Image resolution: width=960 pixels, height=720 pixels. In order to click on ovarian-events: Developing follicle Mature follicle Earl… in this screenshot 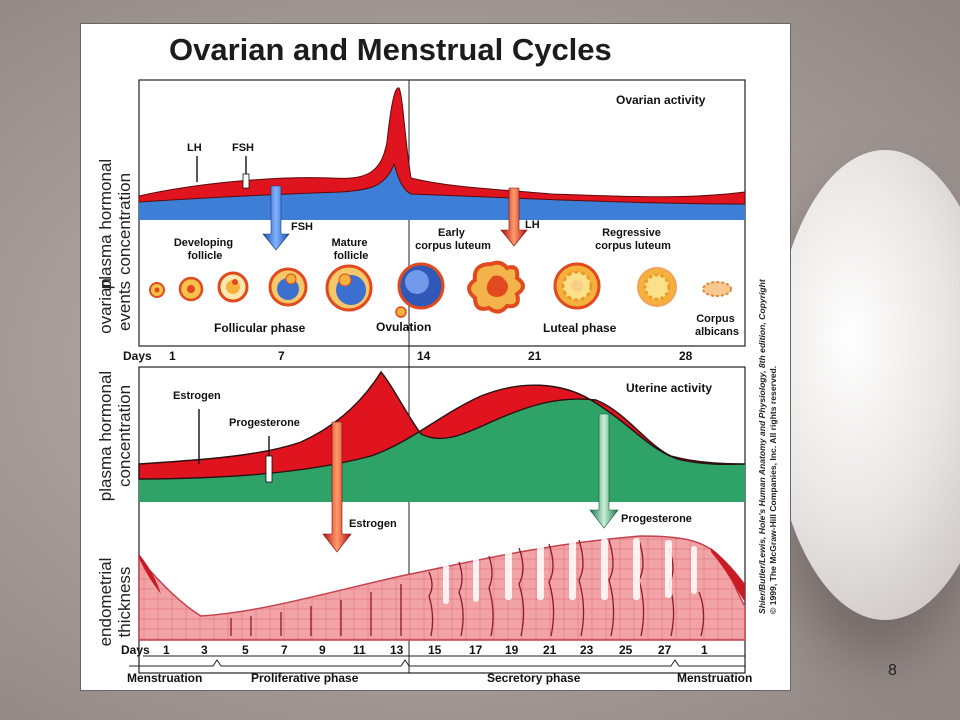, I will do `click(444, 282)`.